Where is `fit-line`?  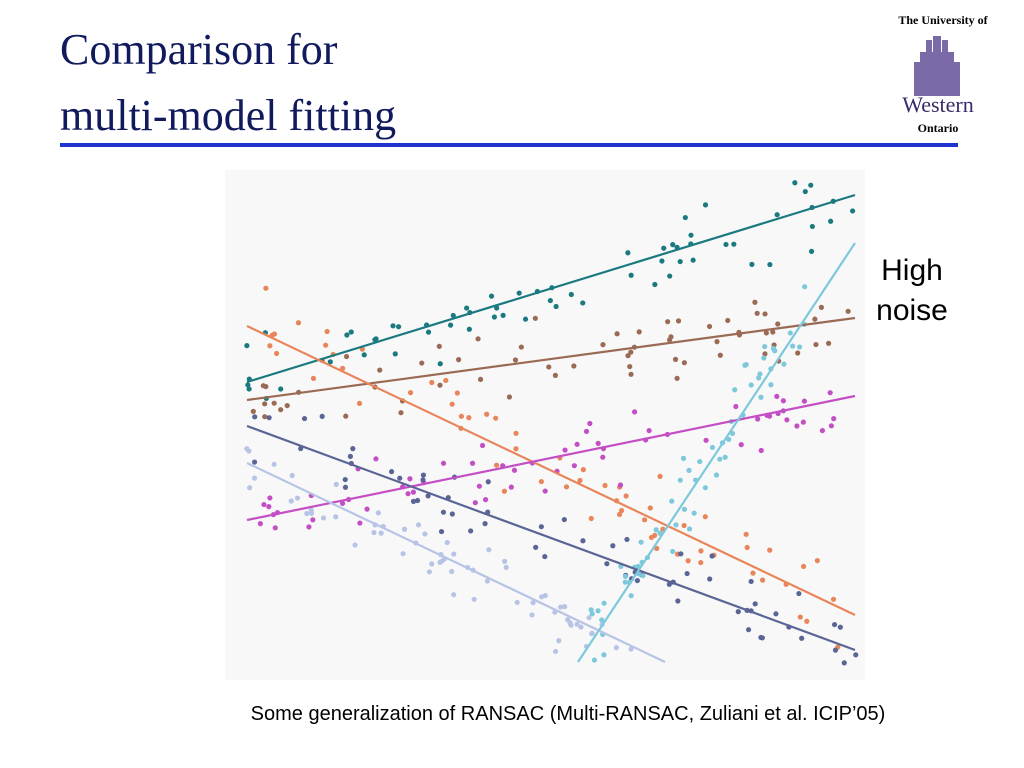
fit-line is located at coordinates (456, 562).